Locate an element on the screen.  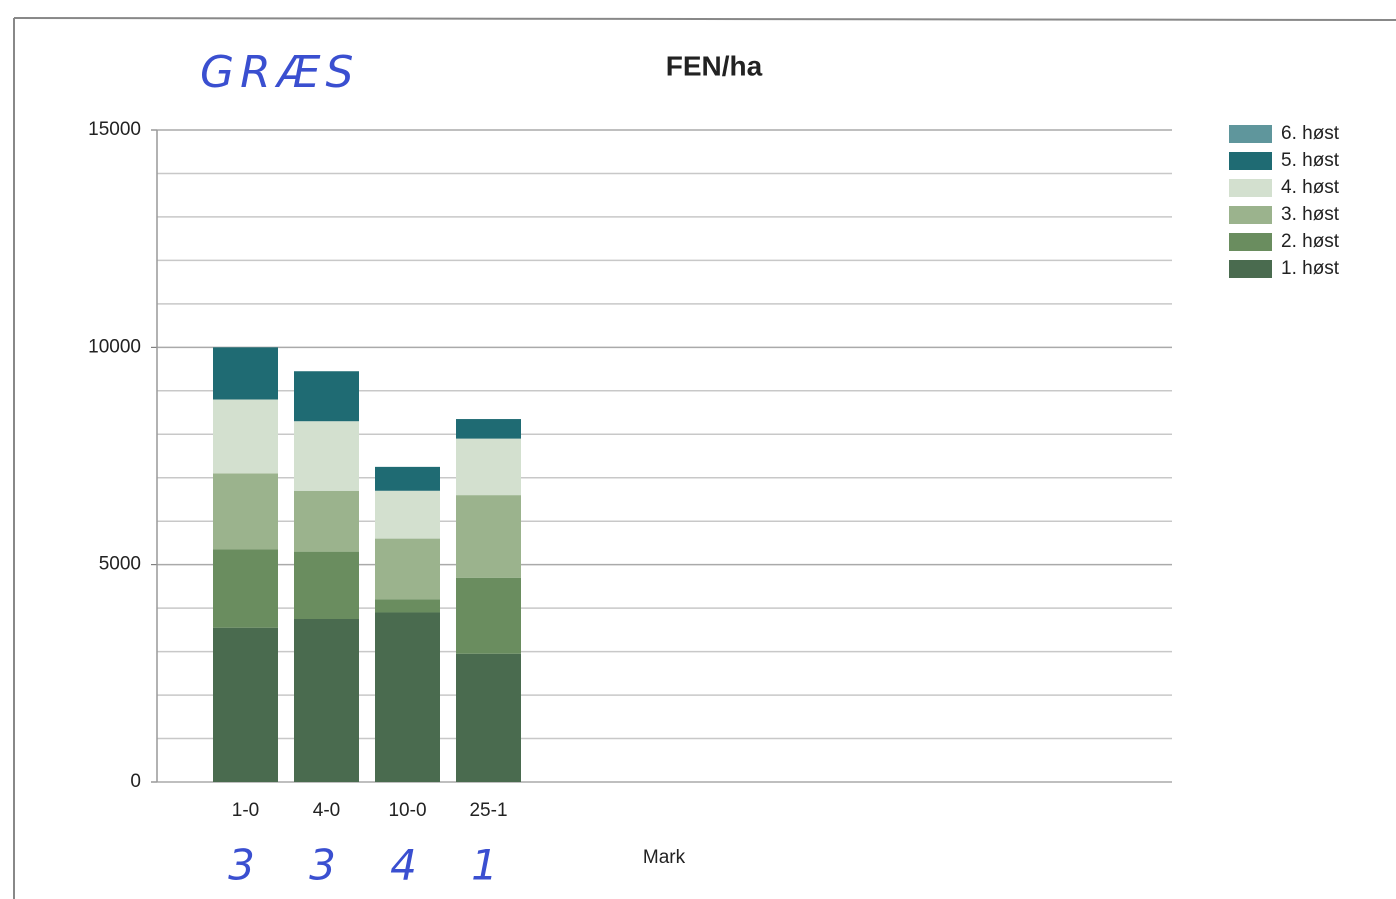
x-tick-label: 25-1 is located at coordinates (488, 810).